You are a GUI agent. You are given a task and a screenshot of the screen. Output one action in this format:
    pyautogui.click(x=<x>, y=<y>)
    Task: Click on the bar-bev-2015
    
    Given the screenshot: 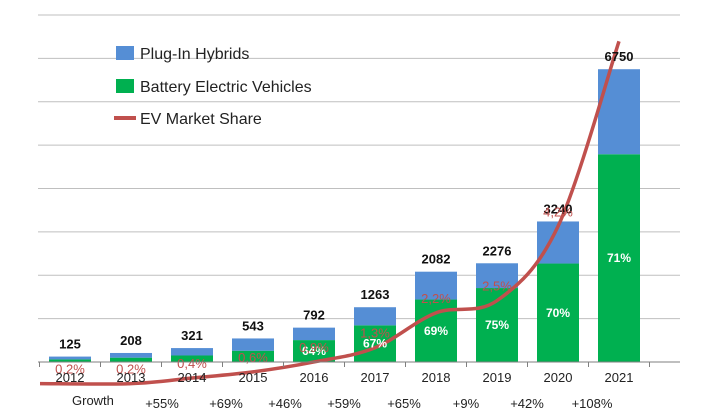 What is the action you would take?
    pyautogui.click(x=253, y=356)
    